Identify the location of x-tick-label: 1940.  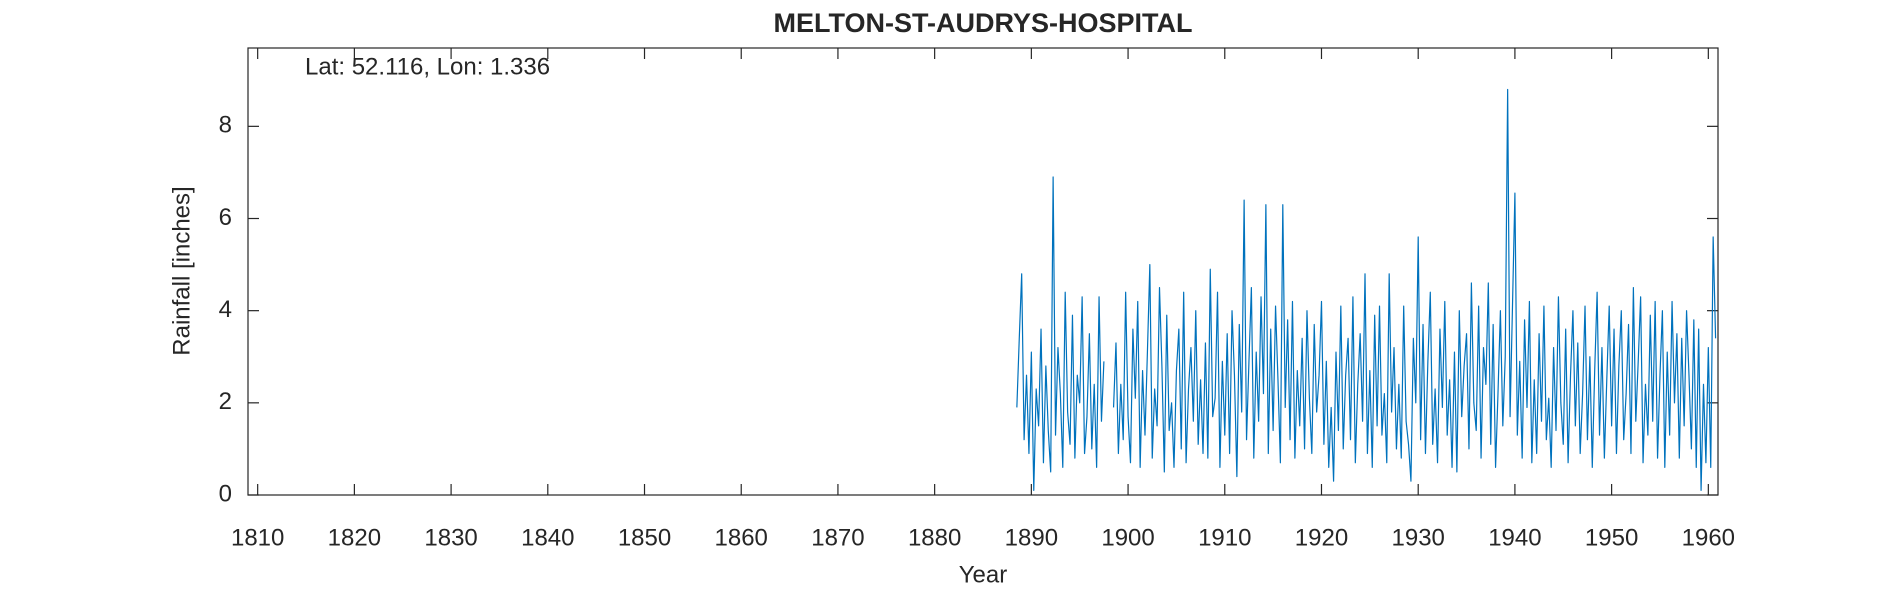
(1514, 537).